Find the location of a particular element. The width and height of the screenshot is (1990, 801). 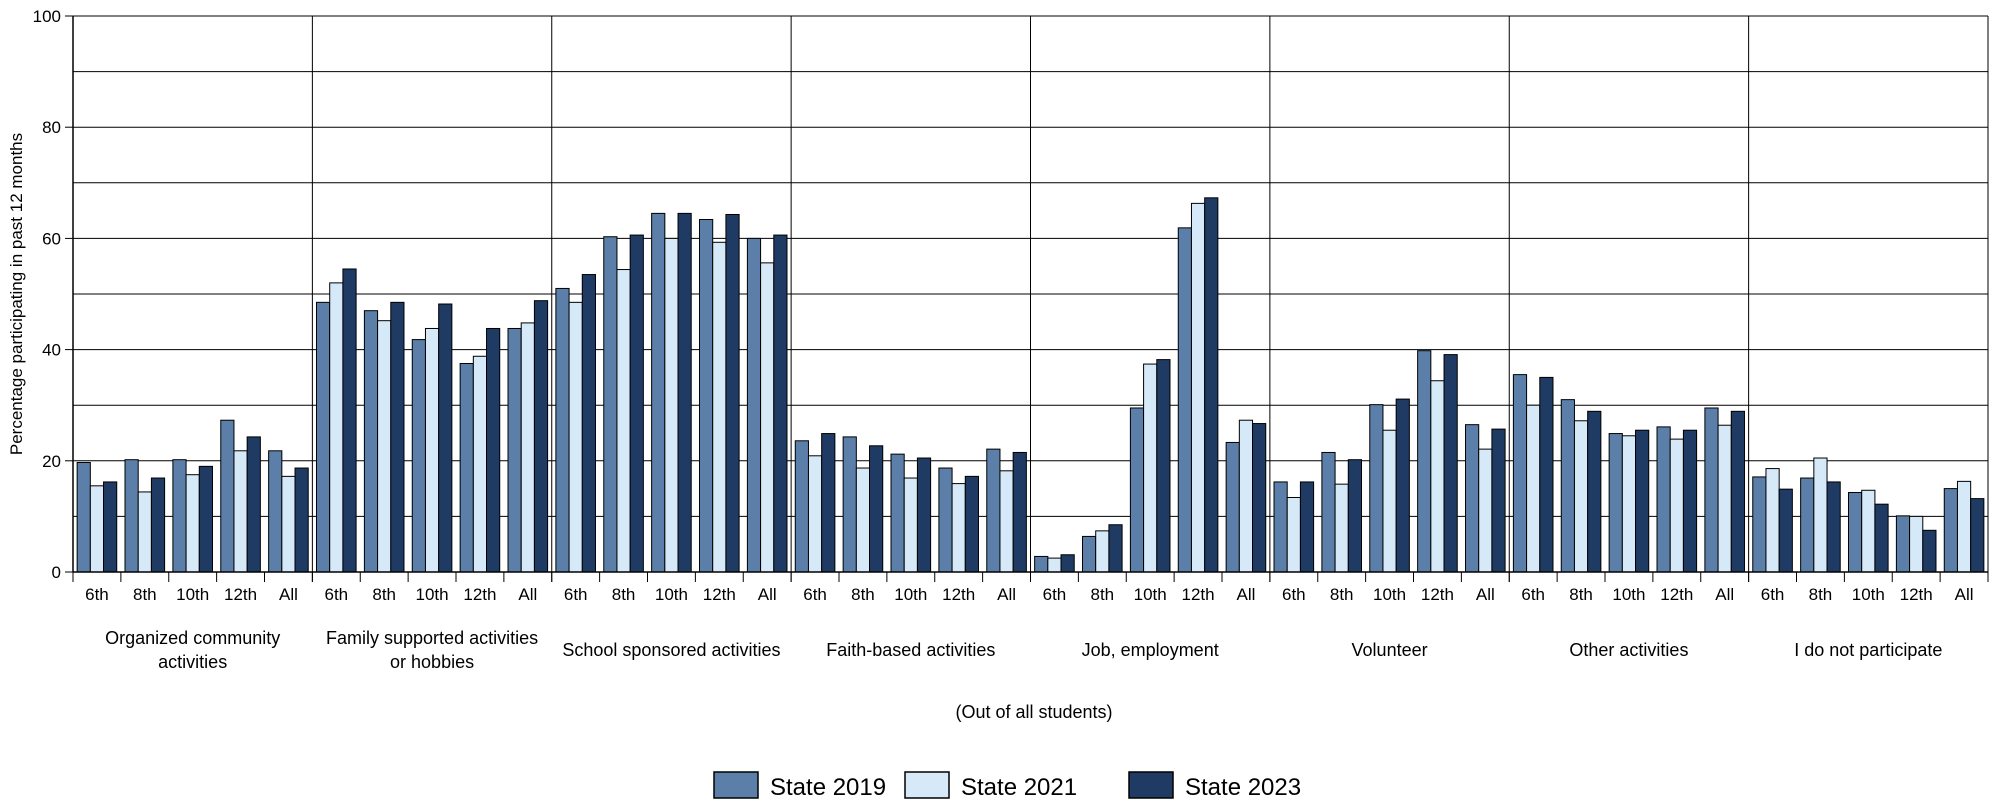

legend-entry-label: State 2021 is located at coordinates (1019, 787).